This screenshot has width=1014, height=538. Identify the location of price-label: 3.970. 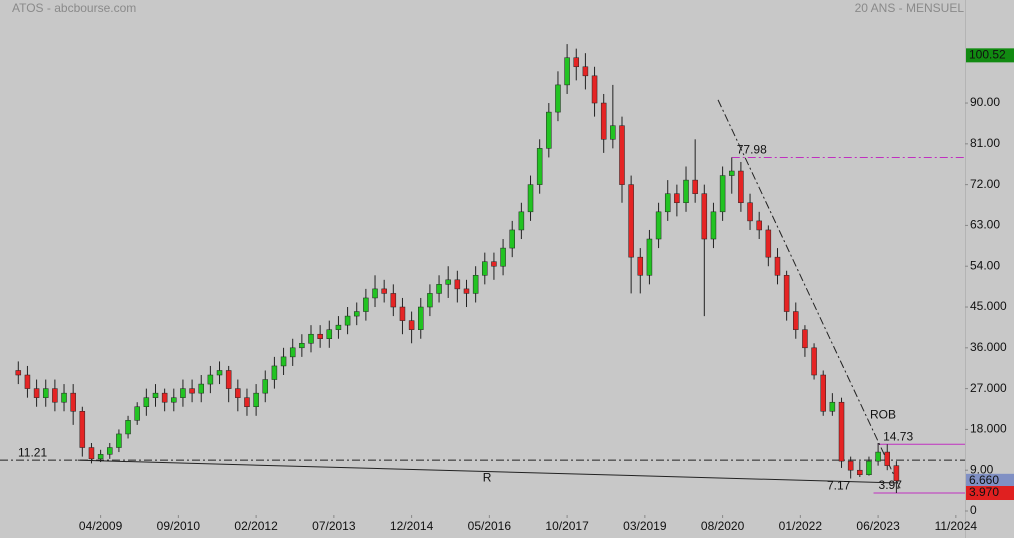
(984, 492).